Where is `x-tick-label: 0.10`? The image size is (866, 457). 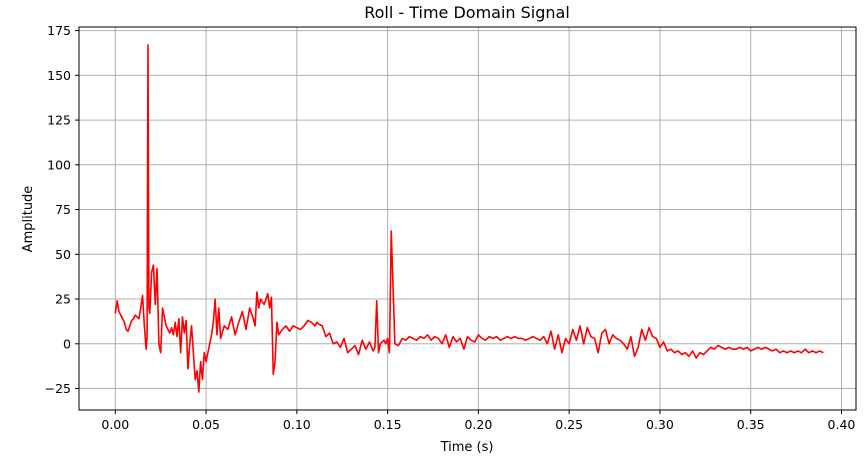
x-tick-label: 0.10 is located at coordinates (297, 424).